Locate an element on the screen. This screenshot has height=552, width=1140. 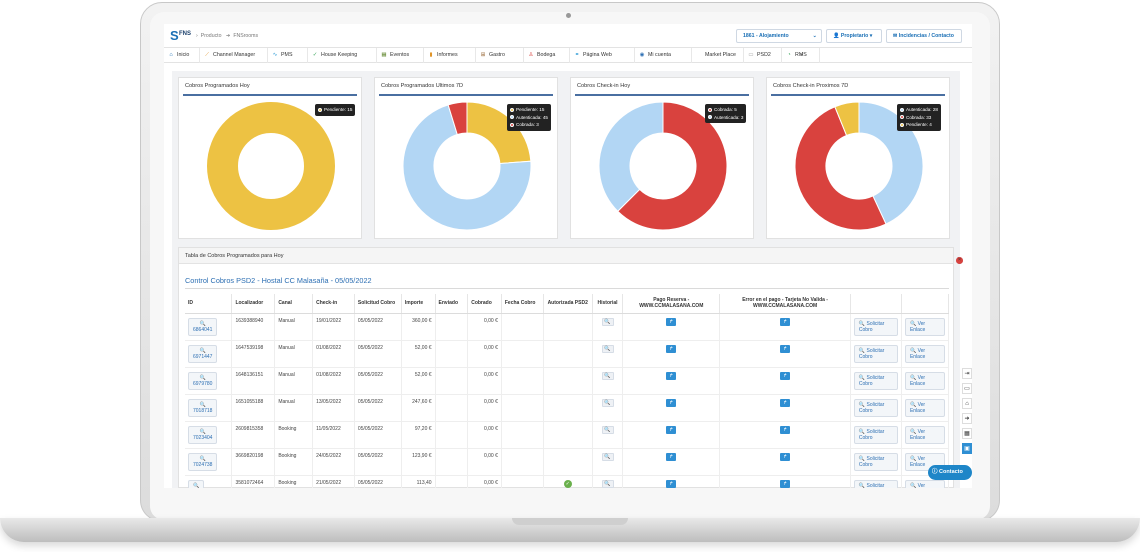
id-button: 🔍 7023404 is located at coordinates (203, 434).